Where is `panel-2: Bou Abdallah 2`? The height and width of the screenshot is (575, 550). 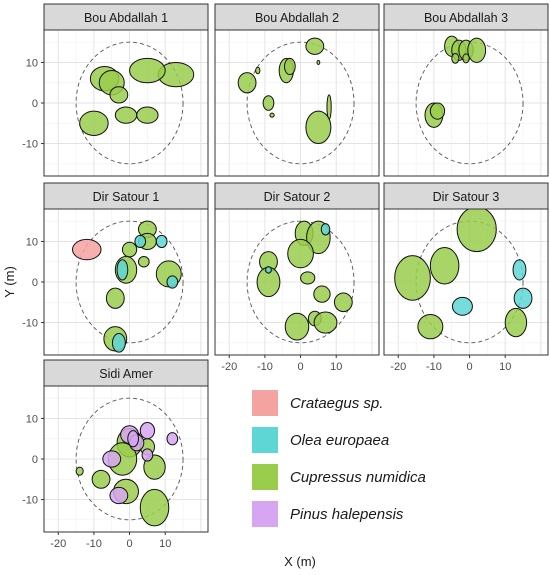 panel-2: Bou Abdallah 2 is located at coordinates (297, 90).